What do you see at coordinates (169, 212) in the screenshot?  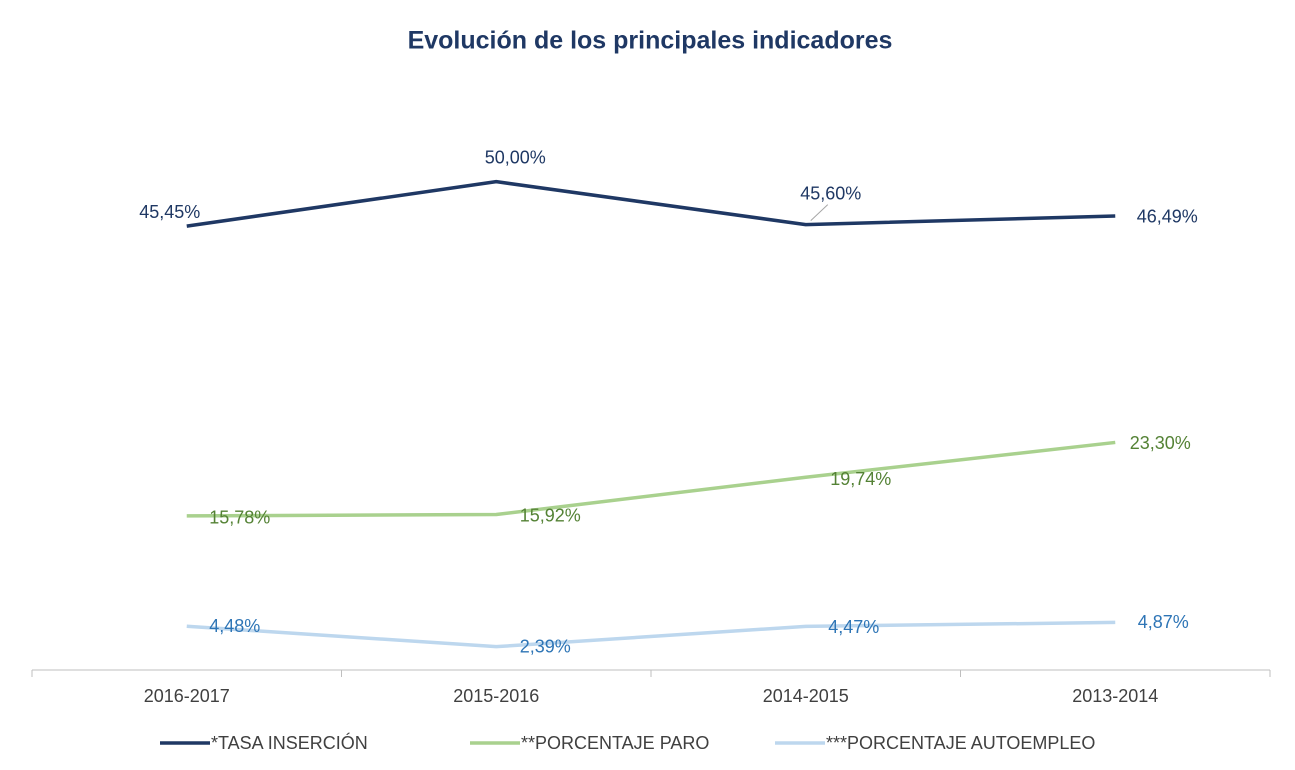 I see `data-label: 45,45%` at bounding box center [169, 212].